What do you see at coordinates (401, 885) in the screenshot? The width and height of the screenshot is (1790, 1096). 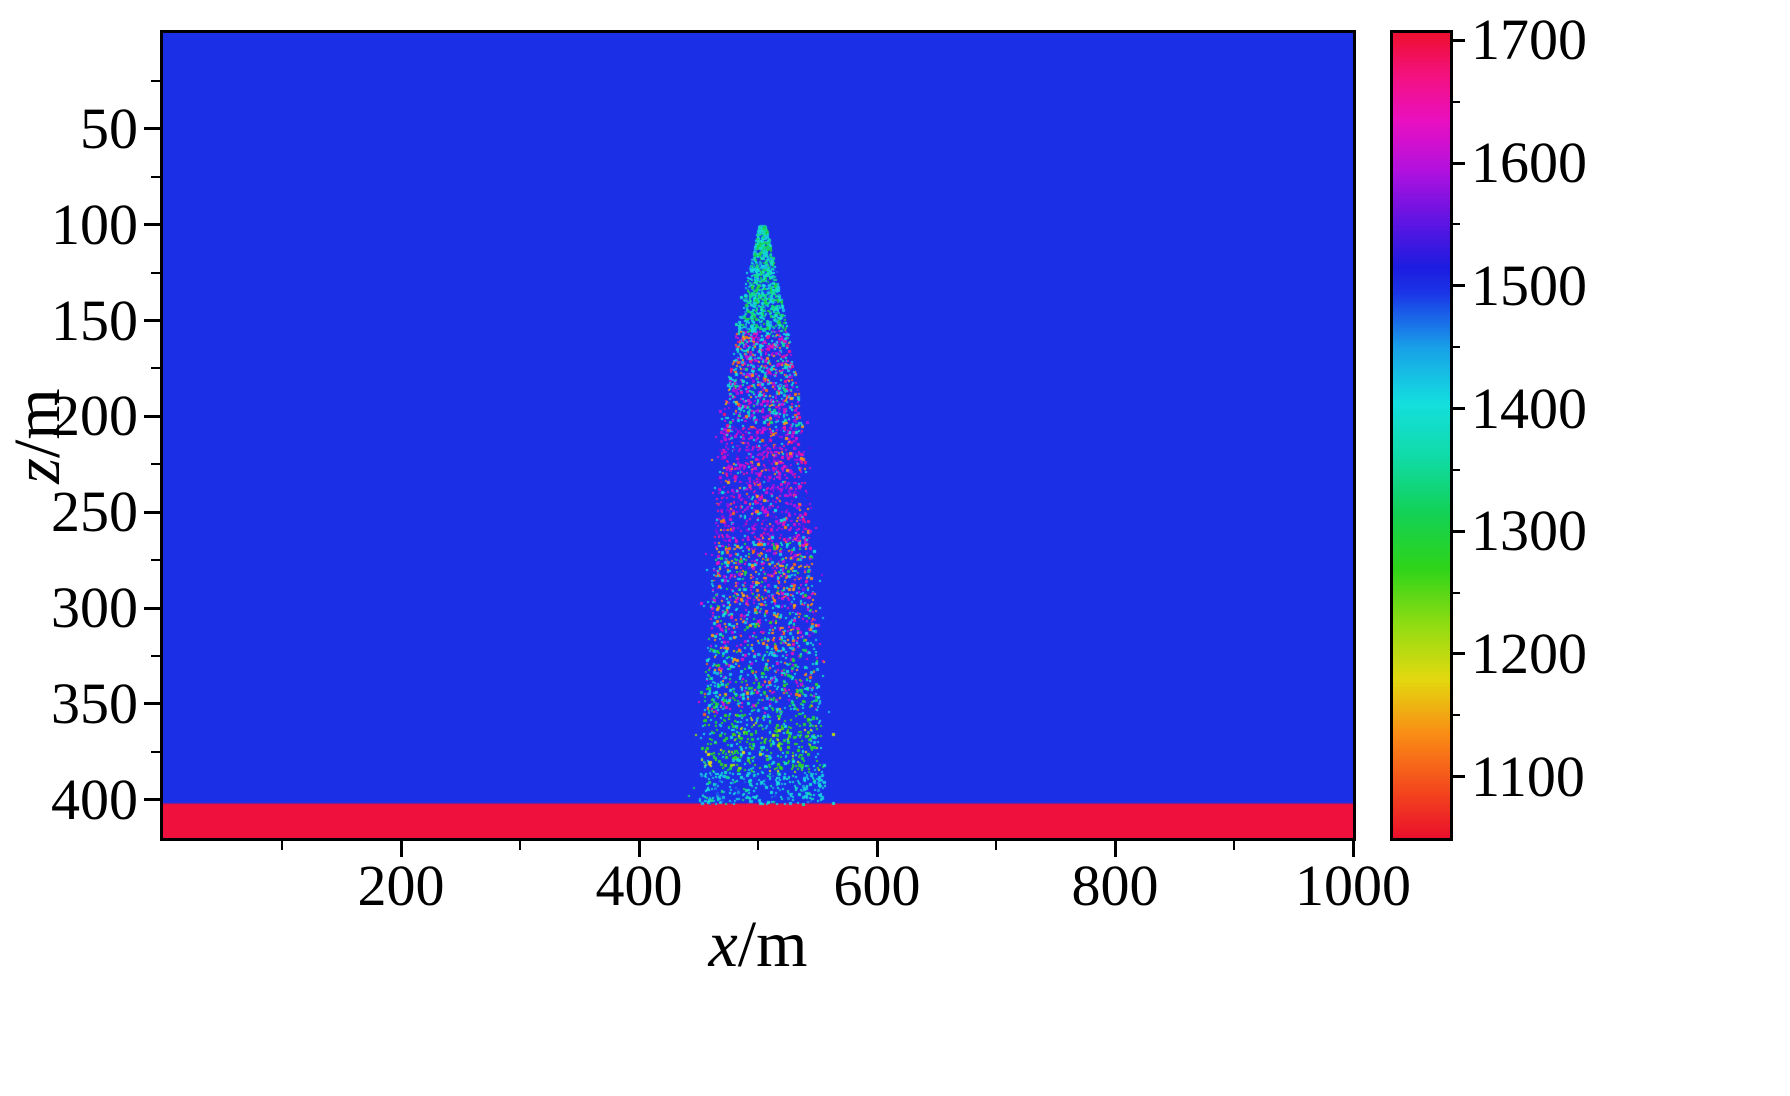 I see `x-tick-label: 200` at bounding box center [401, 885].